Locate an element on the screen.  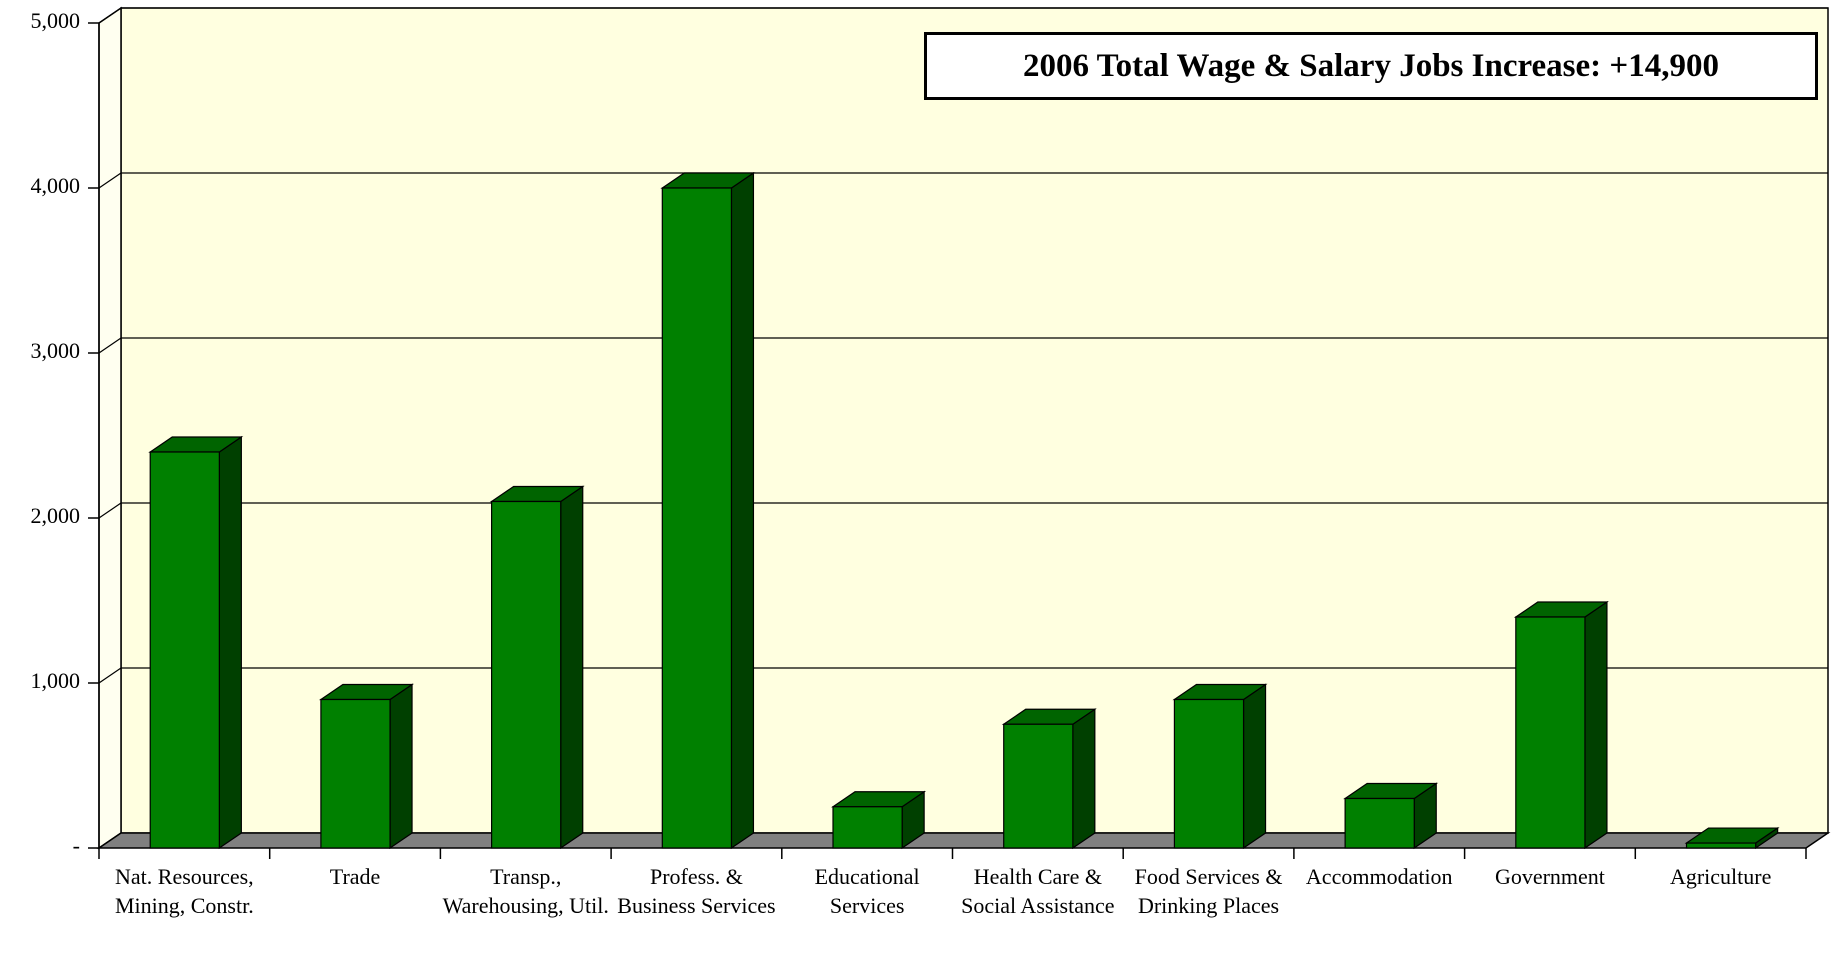
y-tick-label: 3,000 is located at coordinates (56, 350).